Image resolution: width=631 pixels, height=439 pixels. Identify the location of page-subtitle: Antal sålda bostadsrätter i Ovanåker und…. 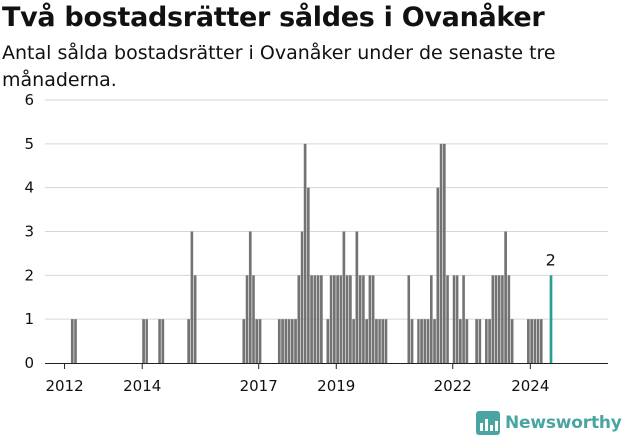
(279, 66).